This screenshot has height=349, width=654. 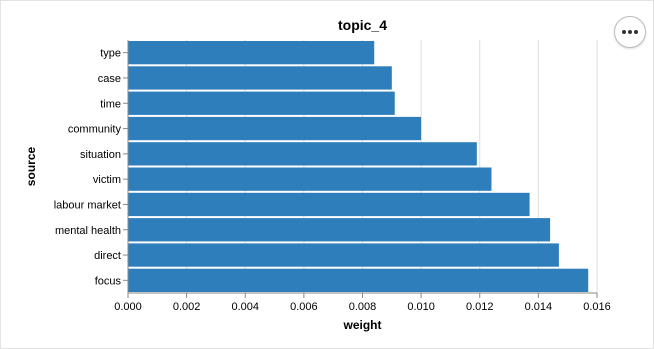 What do you see at coordinates (187, 307) in the screenshot?
I see `x-tick-label: 0.002` at bounding box center [187, 307].